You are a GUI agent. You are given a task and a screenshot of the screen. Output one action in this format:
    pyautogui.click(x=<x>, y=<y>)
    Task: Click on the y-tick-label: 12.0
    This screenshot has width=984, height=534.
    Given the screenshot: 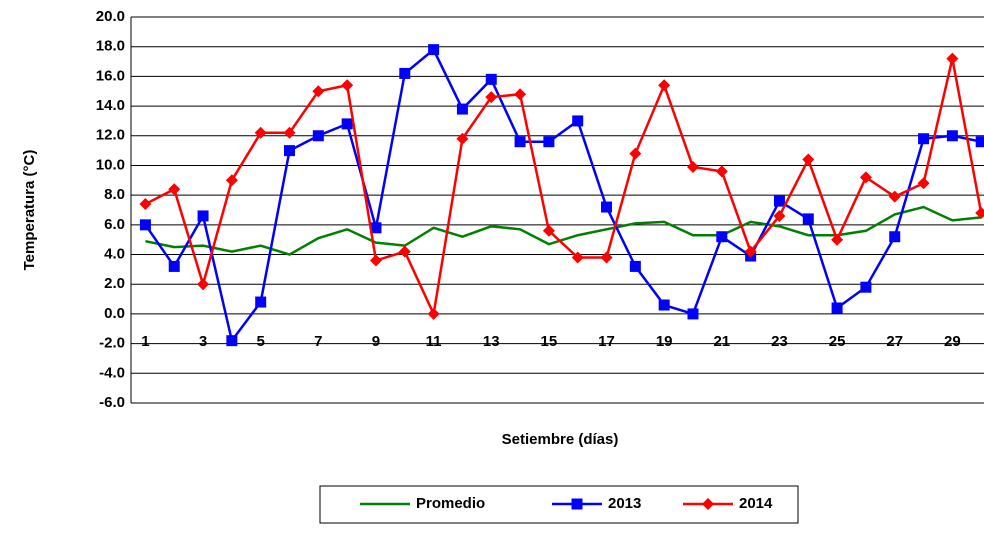 What is the action you would take?
    pyautogui.click(x=110, y=135)
    